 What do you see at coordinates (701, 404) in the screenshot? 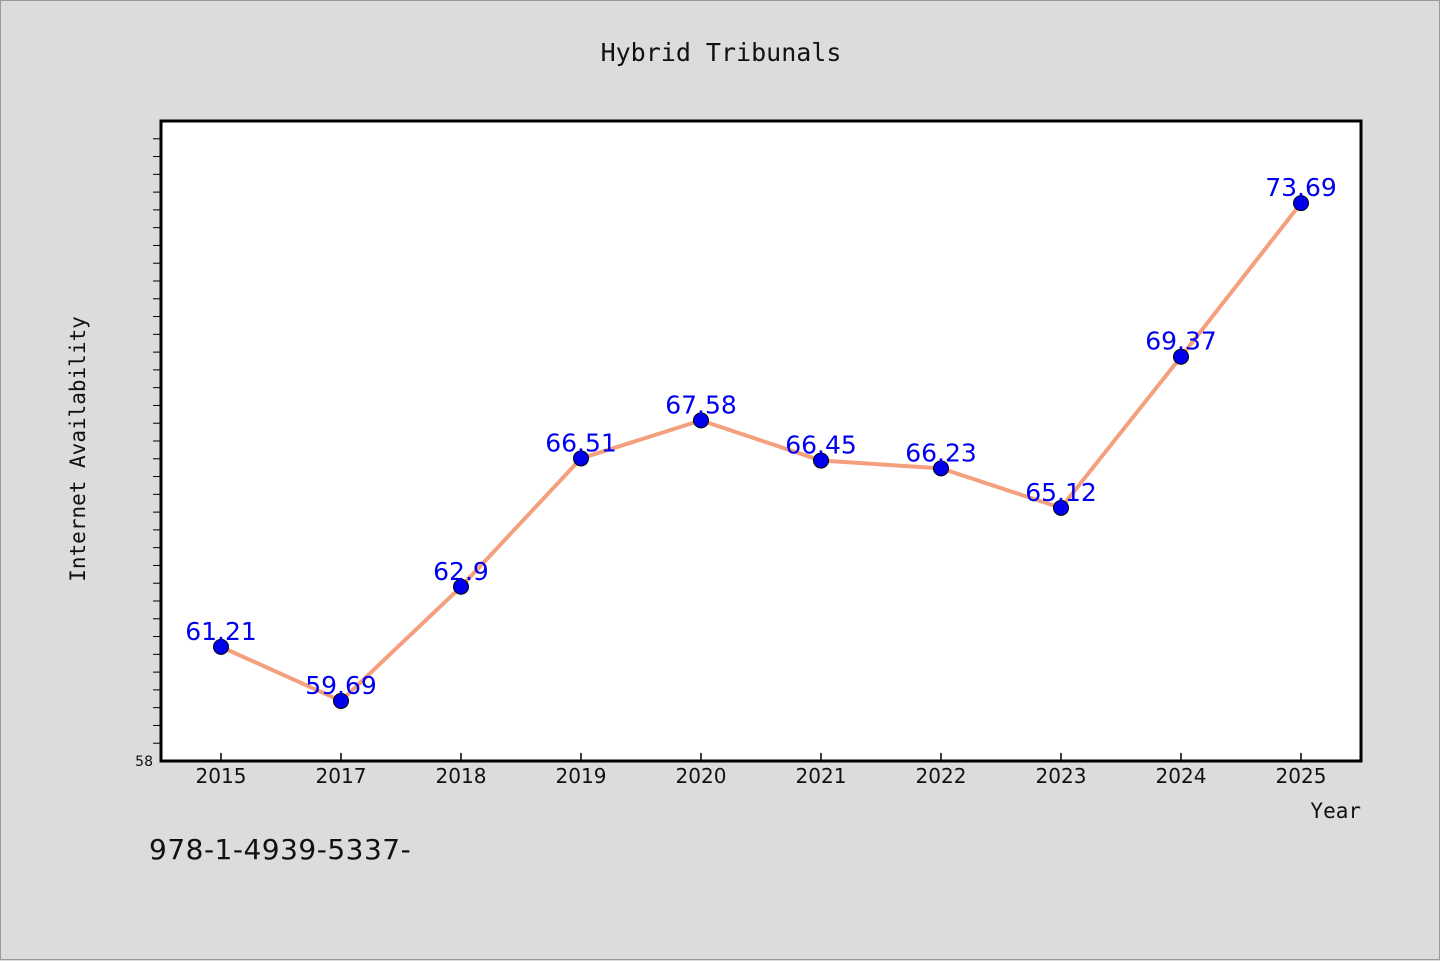
I see `data-label: 67.58` at bounding box center [701, 404].